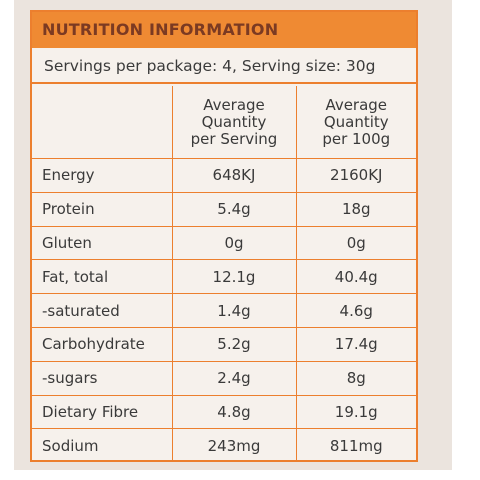 The height and width of the screenshot is (480, 480). Describe the element at coordinates (234, 209) in the screenshot. I see `per-serving-value: 5.4g` at that location.